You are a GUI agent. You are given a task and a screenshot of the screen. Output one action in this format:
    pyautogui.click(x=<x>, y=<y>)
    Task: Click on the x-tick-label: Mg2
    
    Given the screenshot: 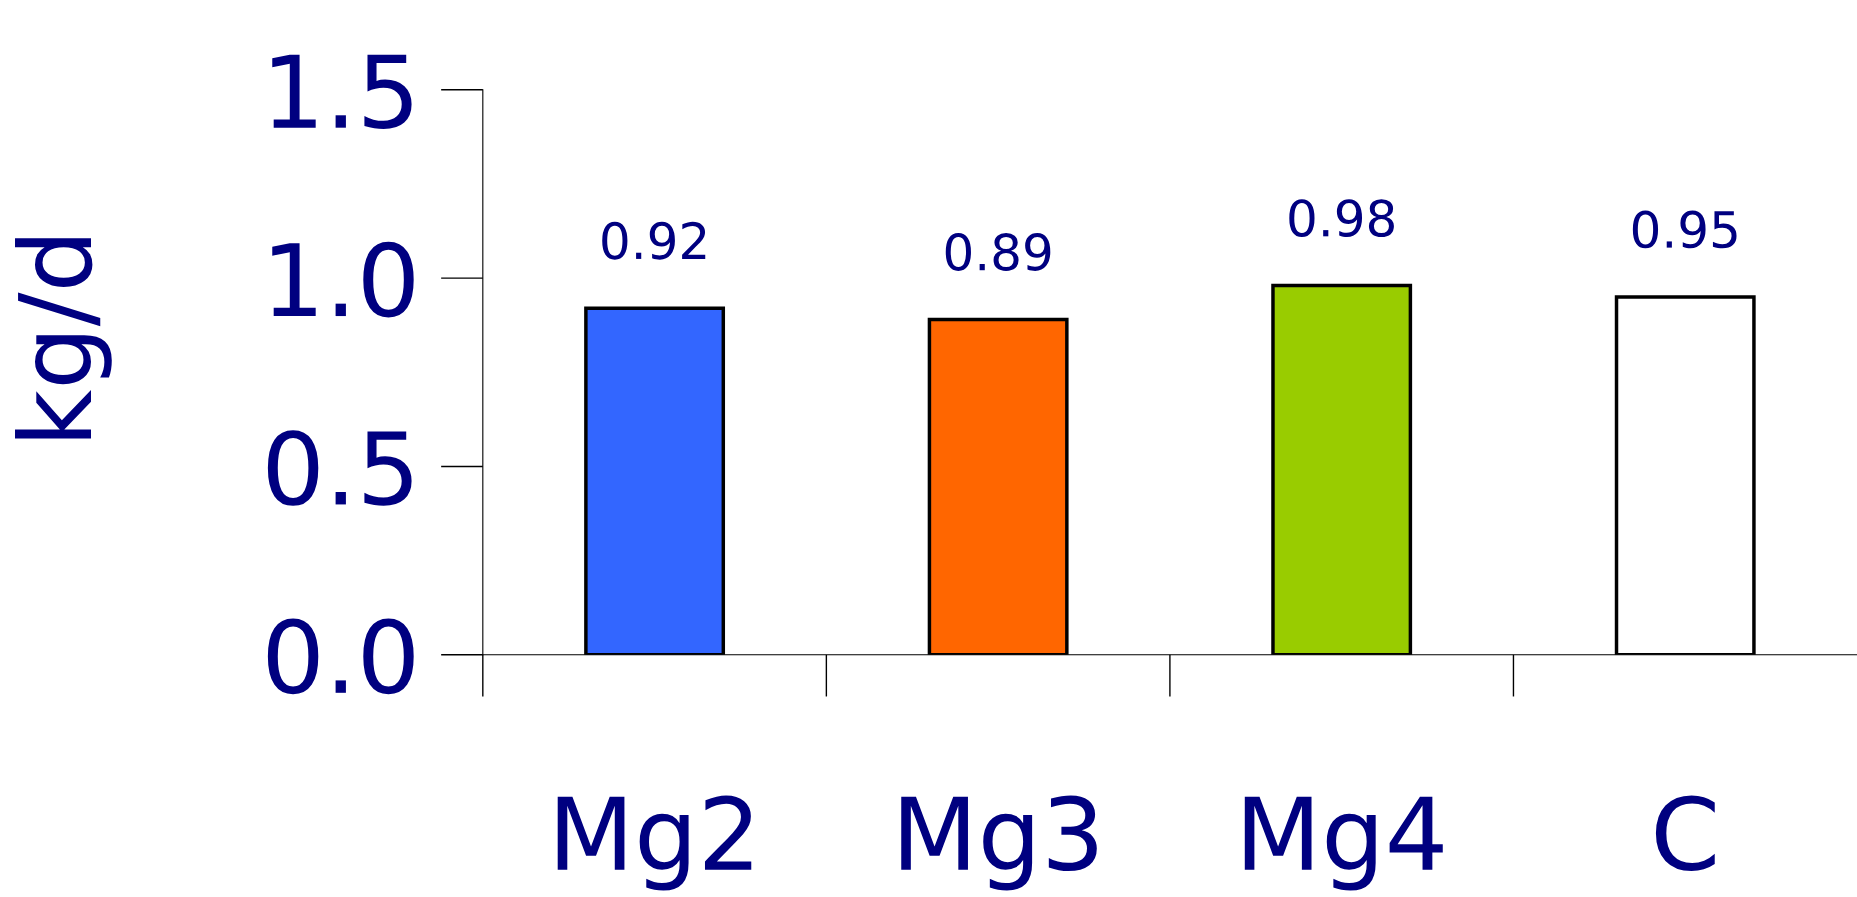 What is the action you would take?
    pyautogui.click(x=654, y=843)
    